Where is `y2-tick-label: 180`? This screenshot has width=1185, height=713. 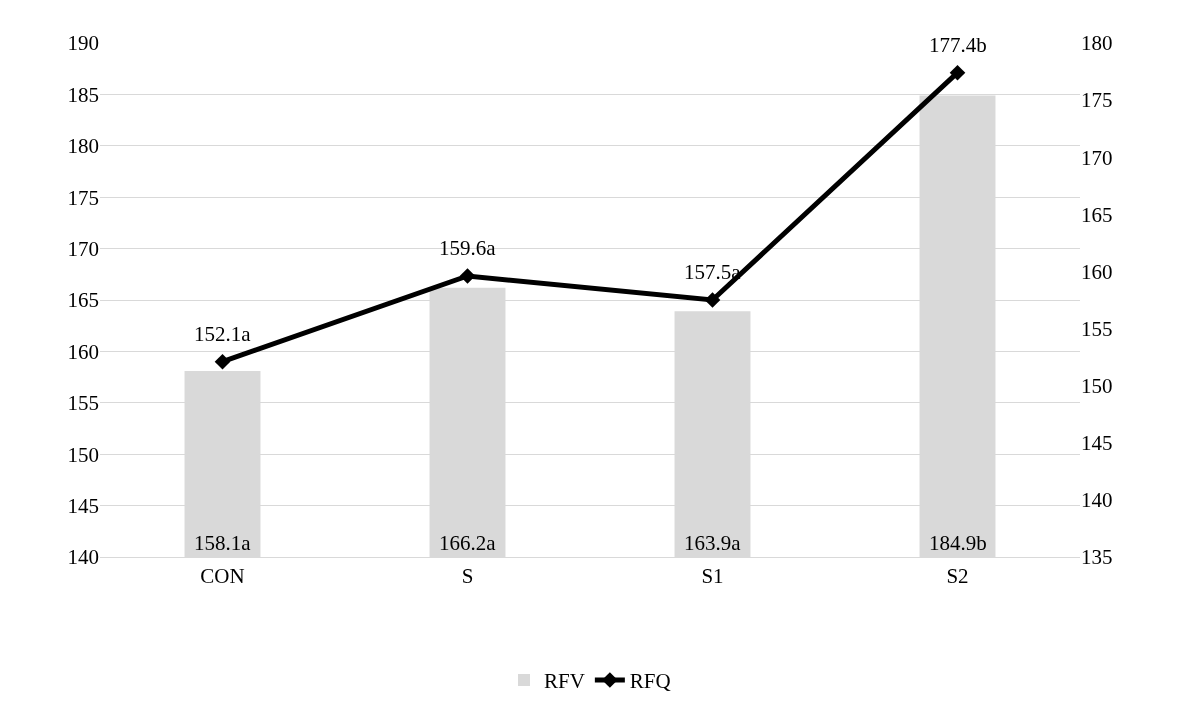 y2-tick-label: 180 is located at coordinates (1097, 43).